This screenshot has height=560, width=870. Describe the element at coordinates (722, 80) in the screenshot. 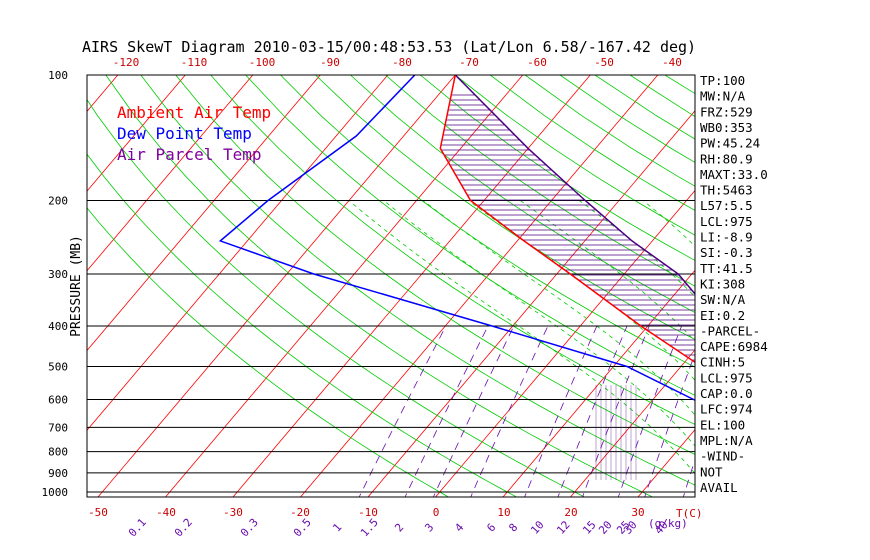

I see `index-label: TP:100` at that location.